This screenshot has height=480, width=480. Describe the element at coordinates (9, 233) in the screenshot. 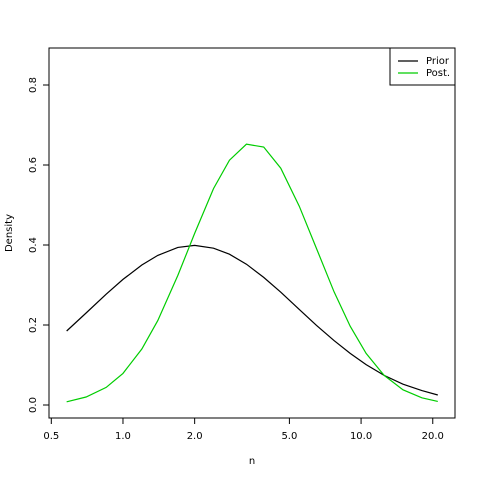

I see `y-axis-label: Density` at that location.